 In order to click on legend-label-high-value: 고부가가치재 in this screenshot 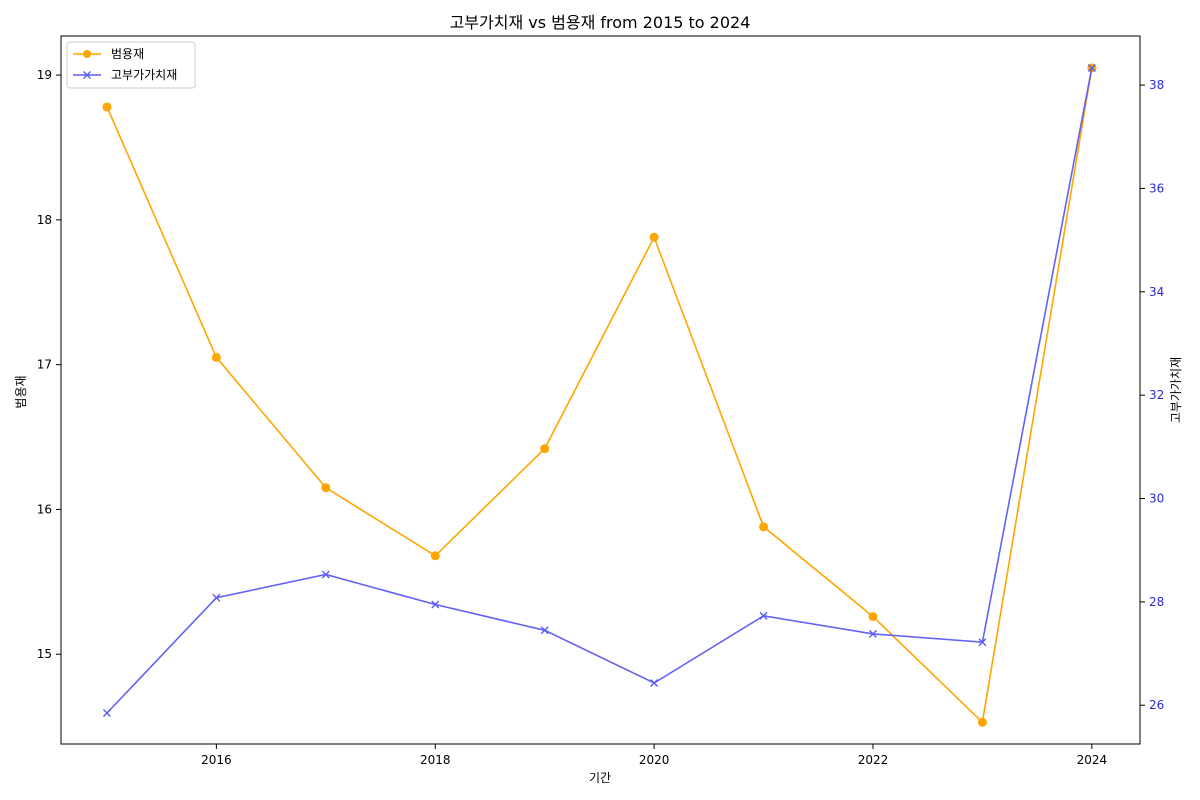, I will do `click(144, 75)`.